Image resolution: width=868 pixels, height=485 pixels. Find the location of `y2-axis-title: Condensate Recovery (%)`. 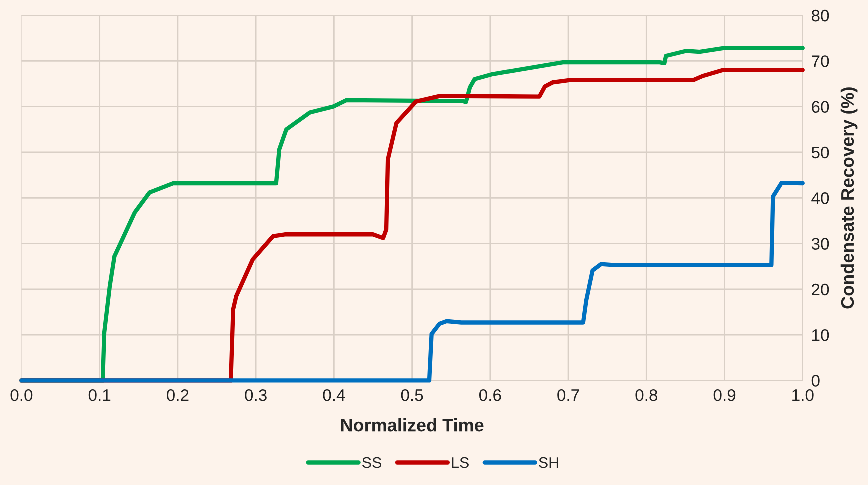

y2-axis-title: Condensate Recovery (%) is located at coordinates (849, 198).